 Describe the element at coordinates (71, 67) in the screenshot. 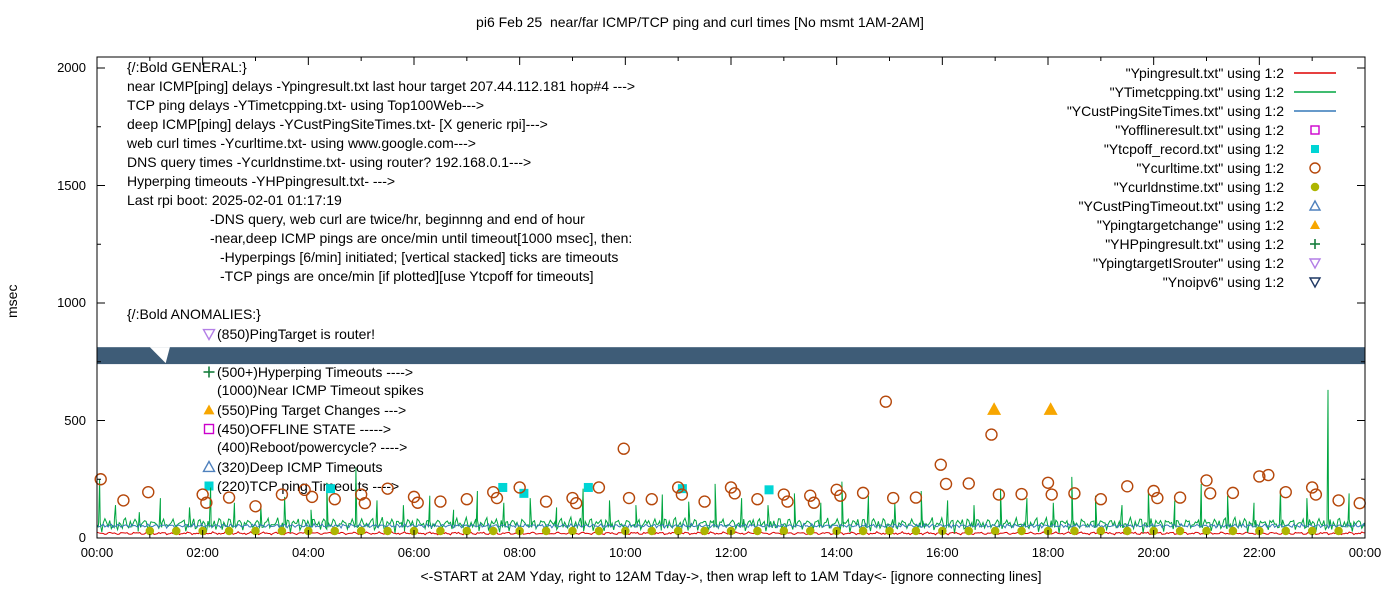

I see `y-tick-label: 2000` at that location.